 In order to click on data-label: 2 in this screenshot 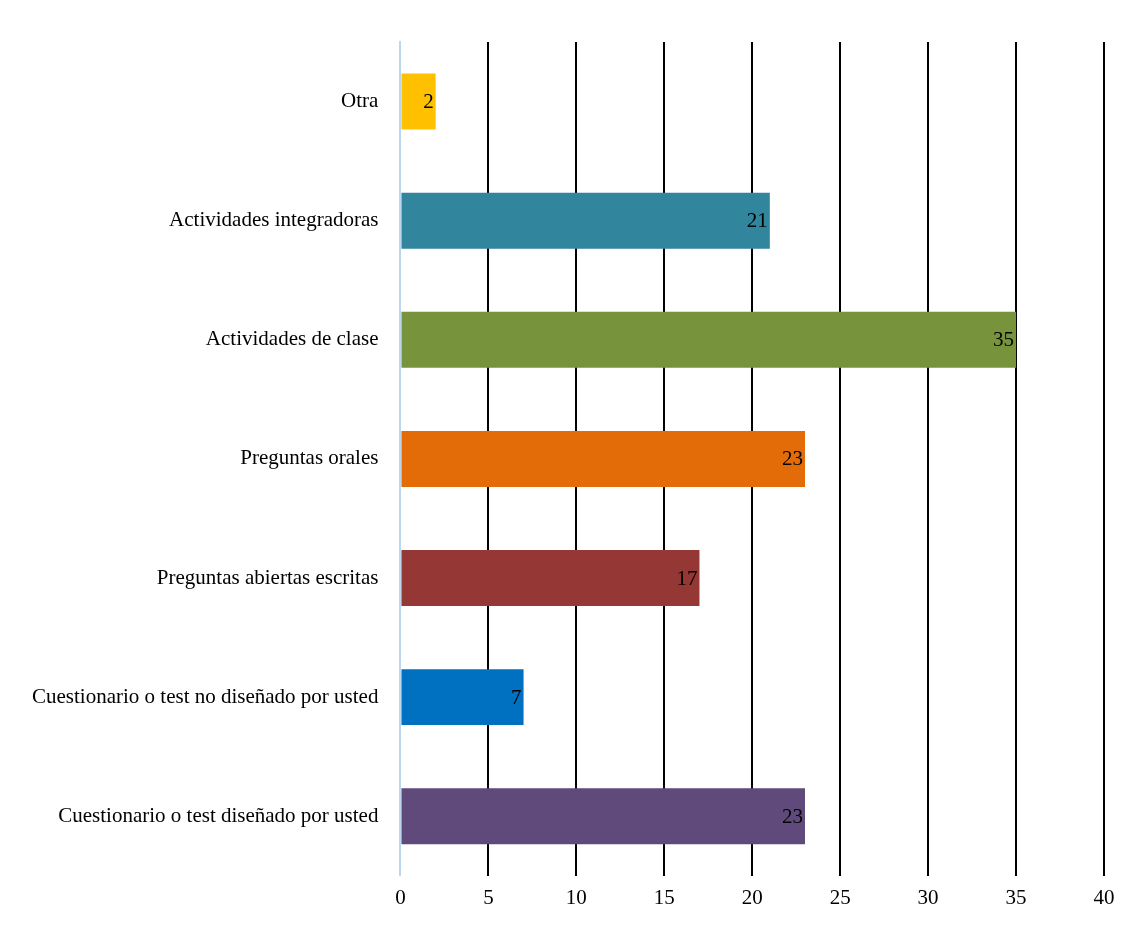, I will do `click(428, 101)`.